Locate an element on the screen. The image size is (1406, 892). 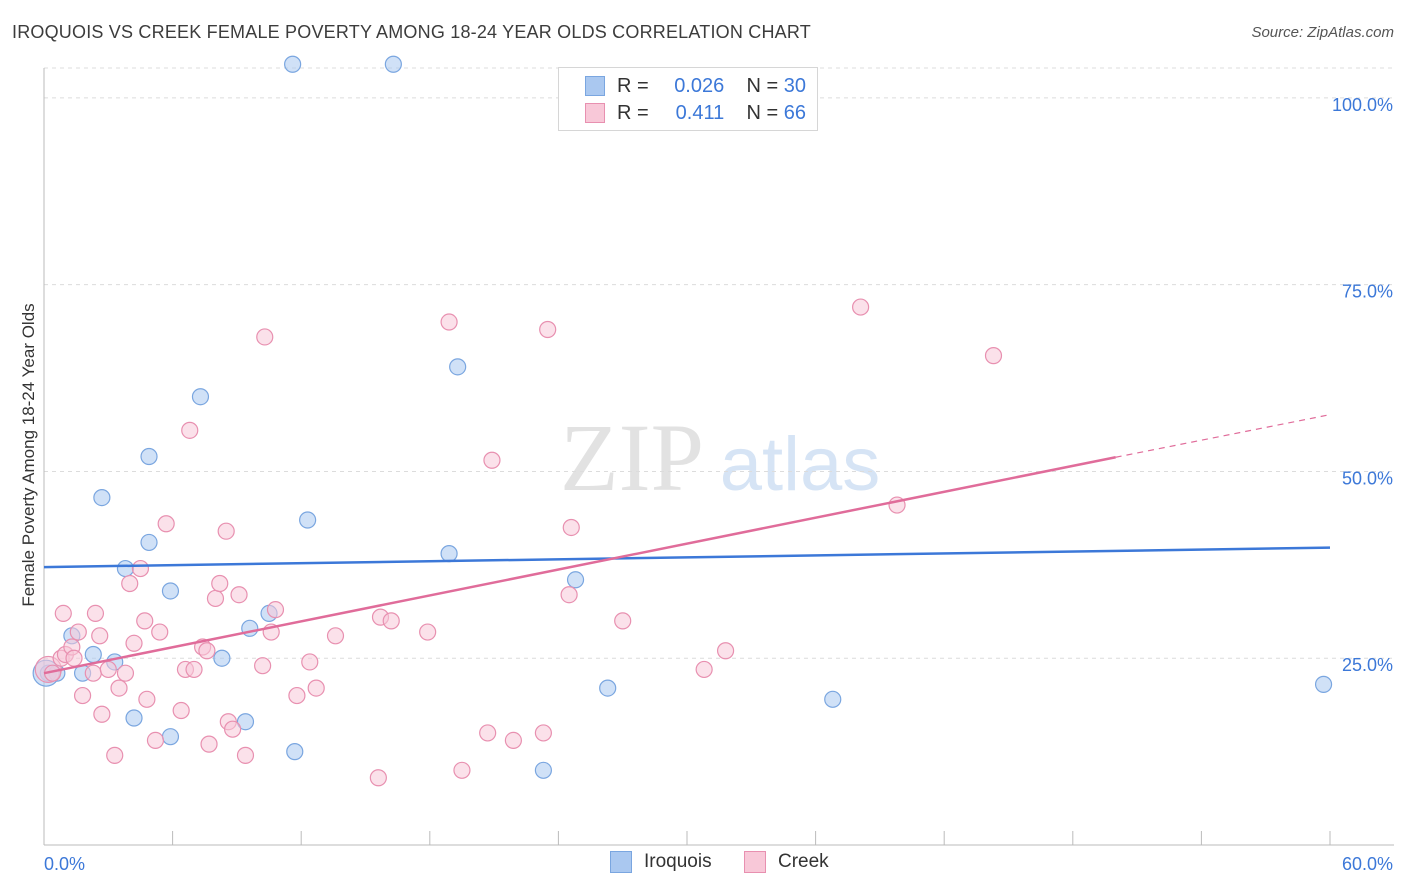
y-tick-label-75: 75.0% is located at coordinates (1367, 292).